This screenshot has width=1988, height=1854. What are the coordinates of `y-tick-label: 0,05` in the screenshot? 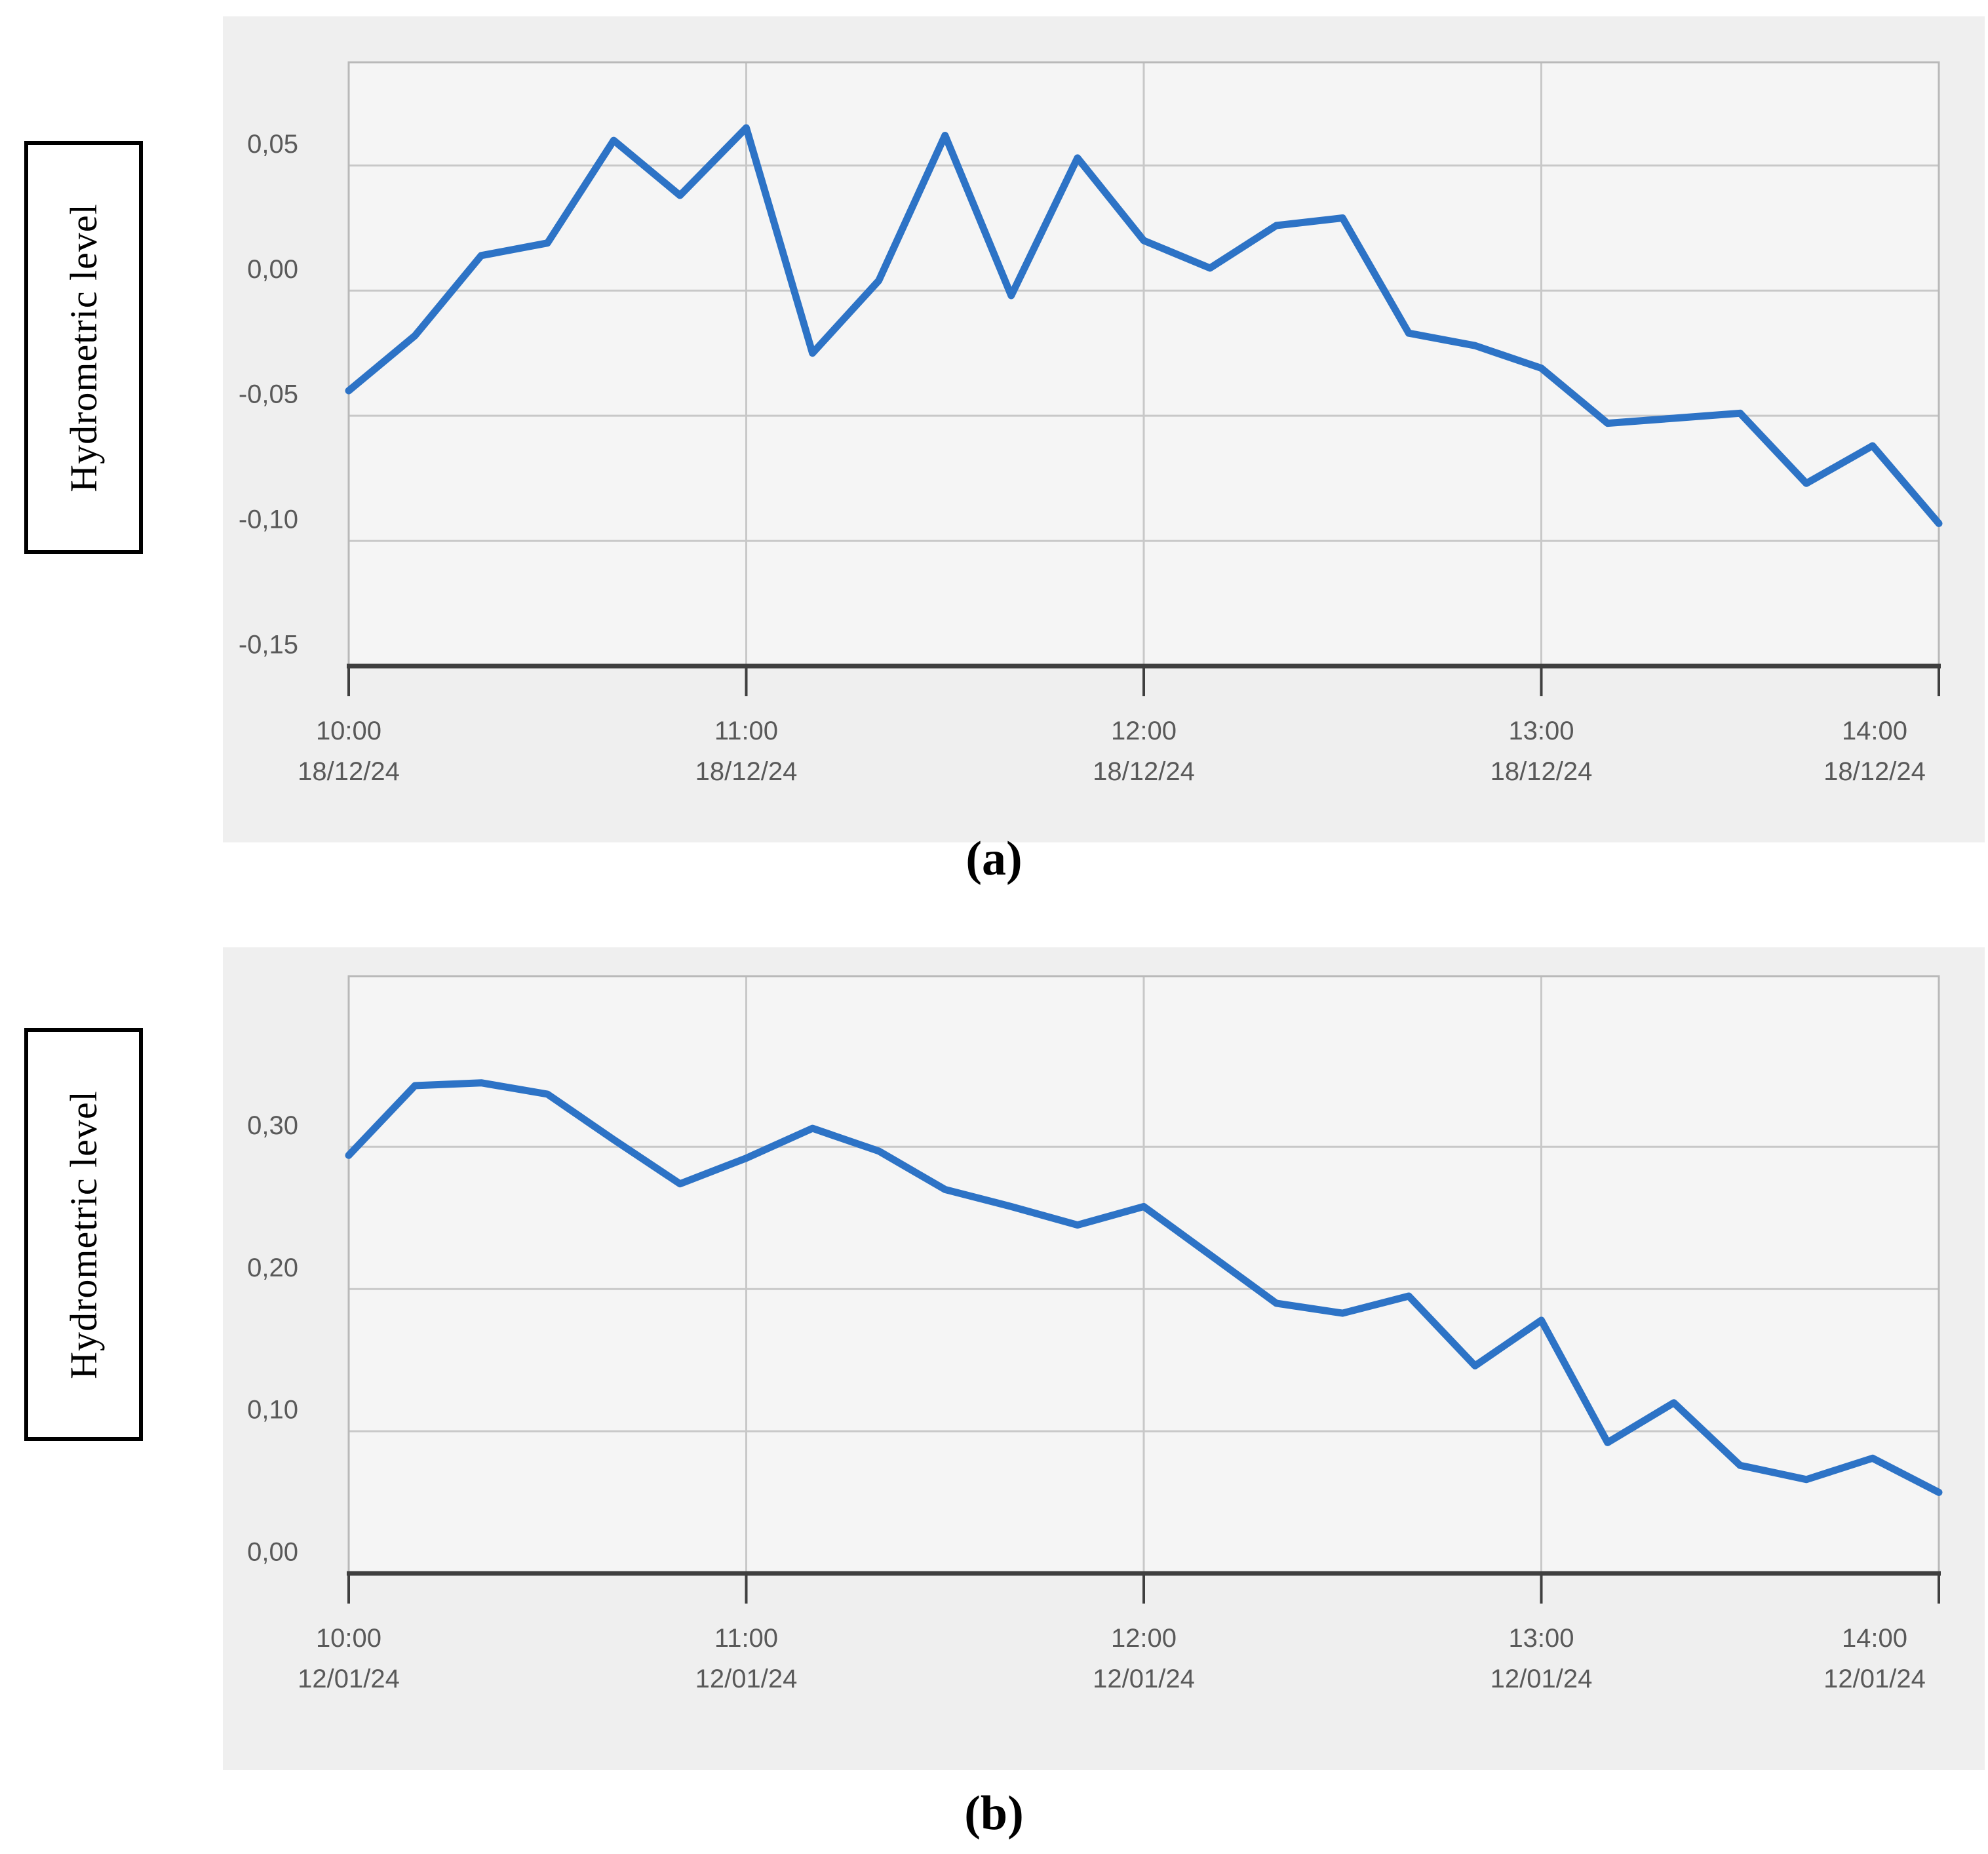 It's located at (272, 145).